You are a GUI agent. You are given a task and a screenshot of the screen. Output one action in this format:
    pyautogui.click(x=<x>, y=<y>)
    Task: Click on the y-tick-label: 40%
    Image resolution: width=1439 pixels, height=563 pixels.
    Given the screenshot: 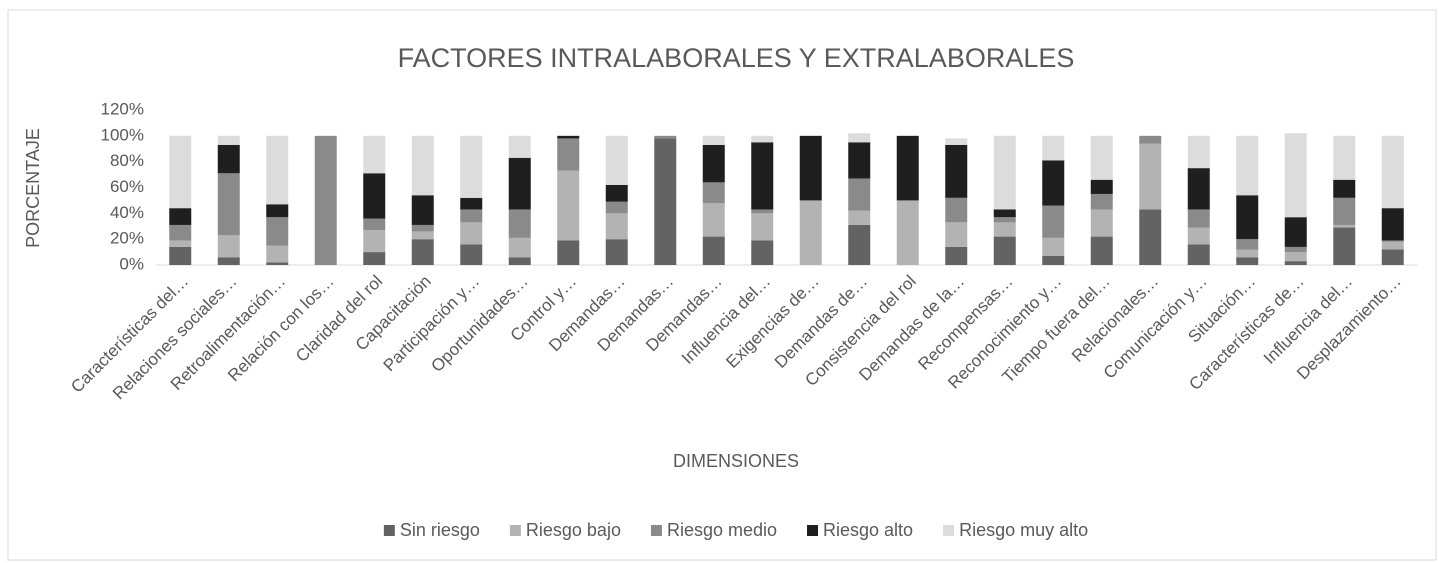 What is the action you would take?
    pyautogui.click(x=127, y=212)
    